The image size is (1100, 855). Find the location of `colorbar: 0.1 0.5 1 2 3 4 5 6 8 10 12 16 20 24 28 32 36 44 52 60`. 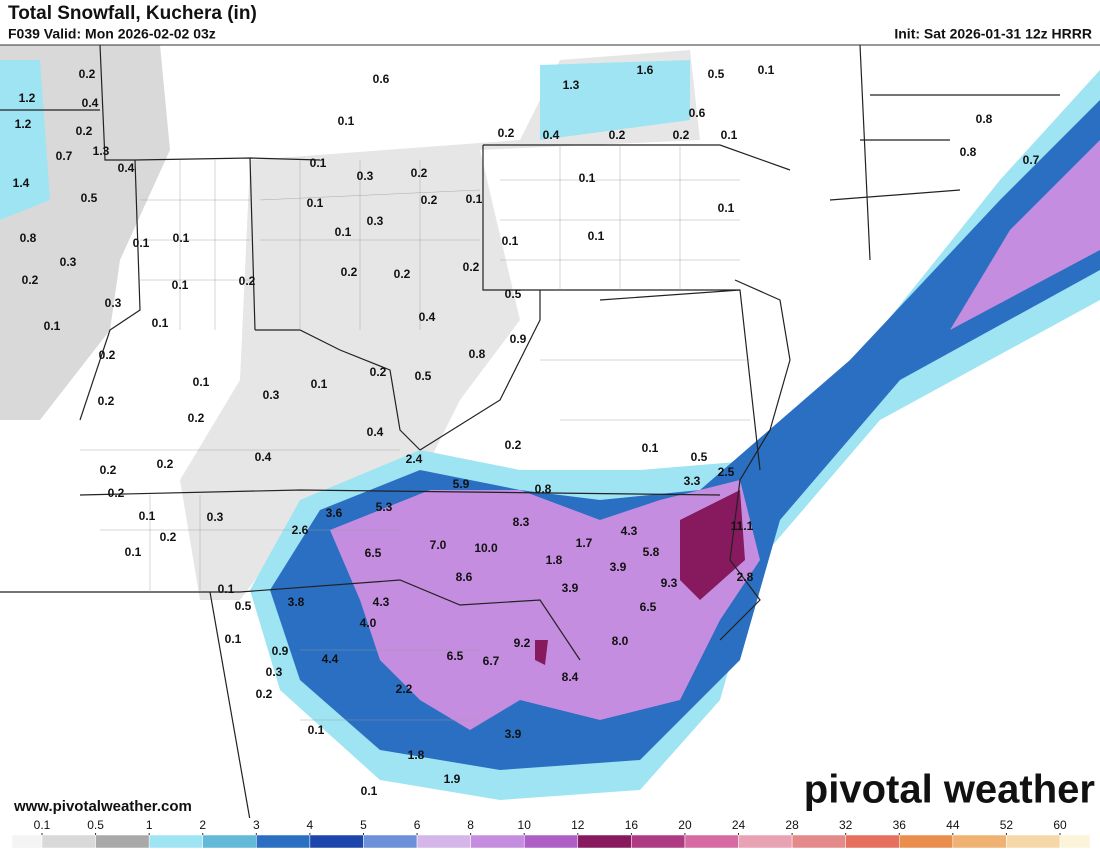

colorbar: 0.1 0.5 1 2 3 4 5 6 8 10 12 16 20 24 28 32 36 44 52 60 is located at coordinates (550, 834).